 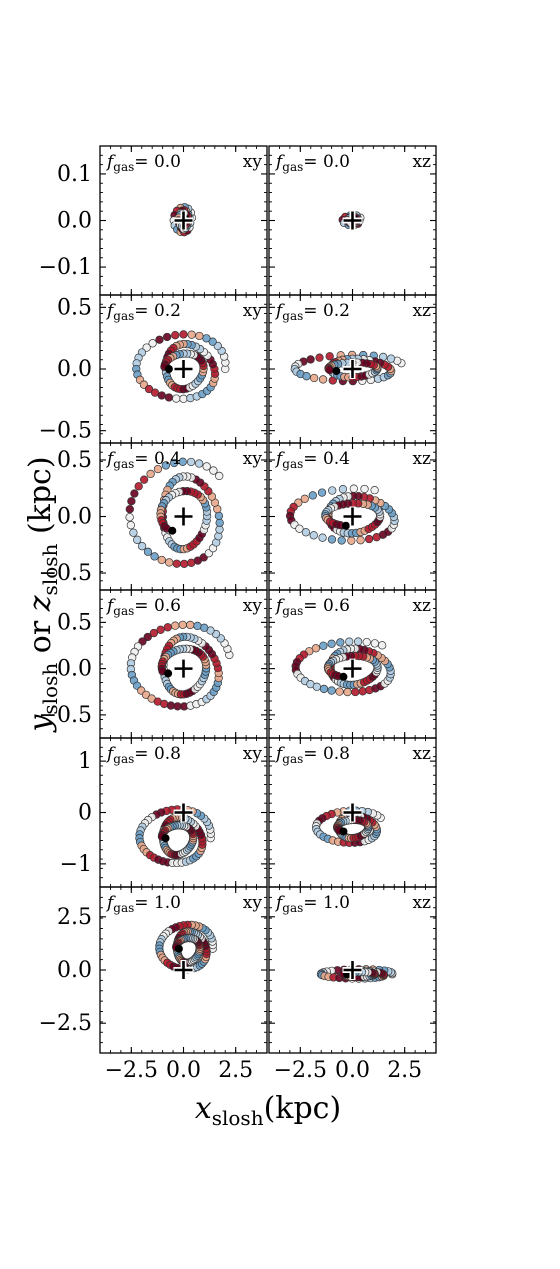 I want to click on panel-xy-row2: 0.5 0.0 −0.5 fgas= 0.4 xy, so click(x=153, y=516).